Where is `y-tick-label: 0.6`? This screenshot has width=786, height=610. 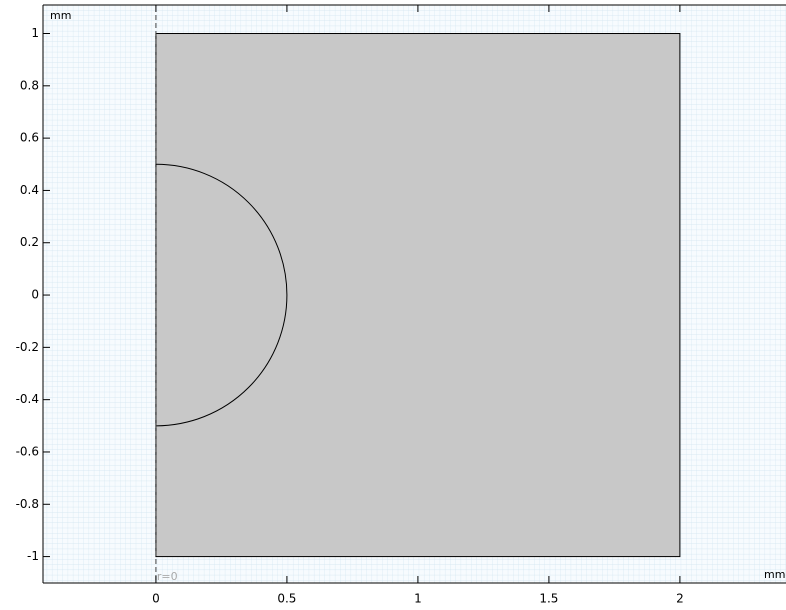
y-tick-label: 0.6 is located at coordinates (29, 138).